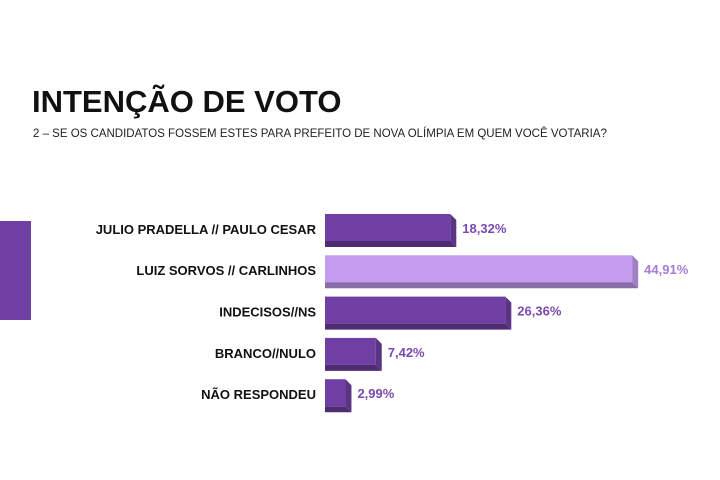 This screenshot has height=480, width=720. I want to click on value-label: 7,42%, so click(406, 352).